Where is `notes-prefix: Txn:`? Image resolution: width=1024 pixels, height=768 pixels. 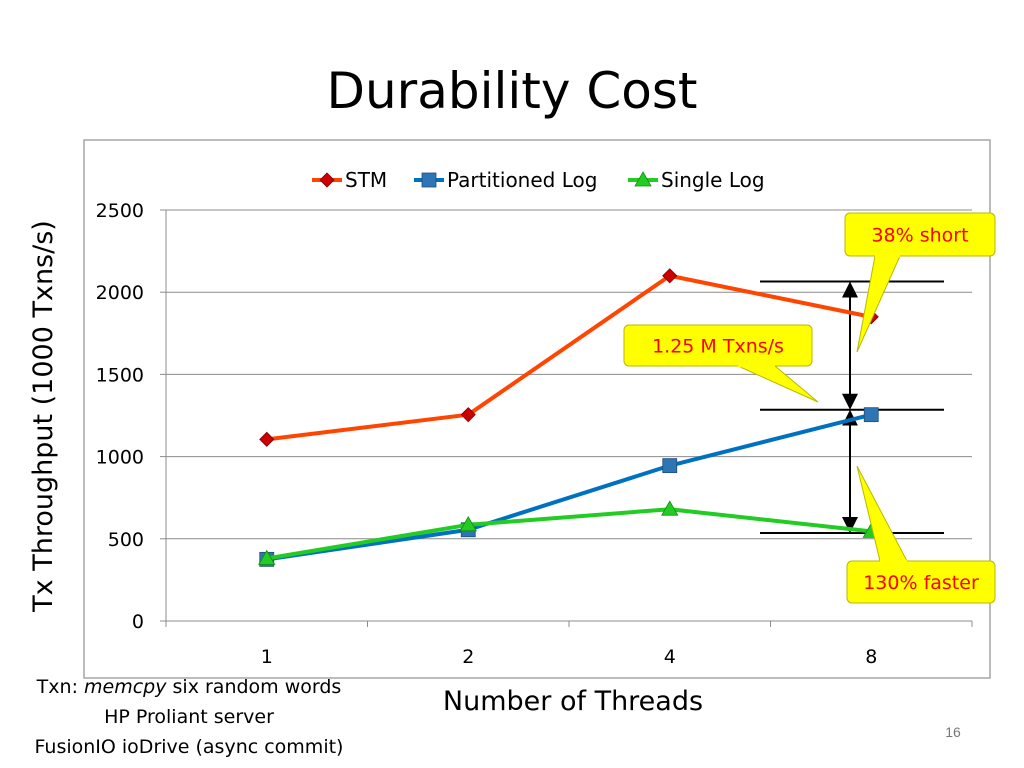 notes-prefix: Txn: is located at coordinates (60, 687).